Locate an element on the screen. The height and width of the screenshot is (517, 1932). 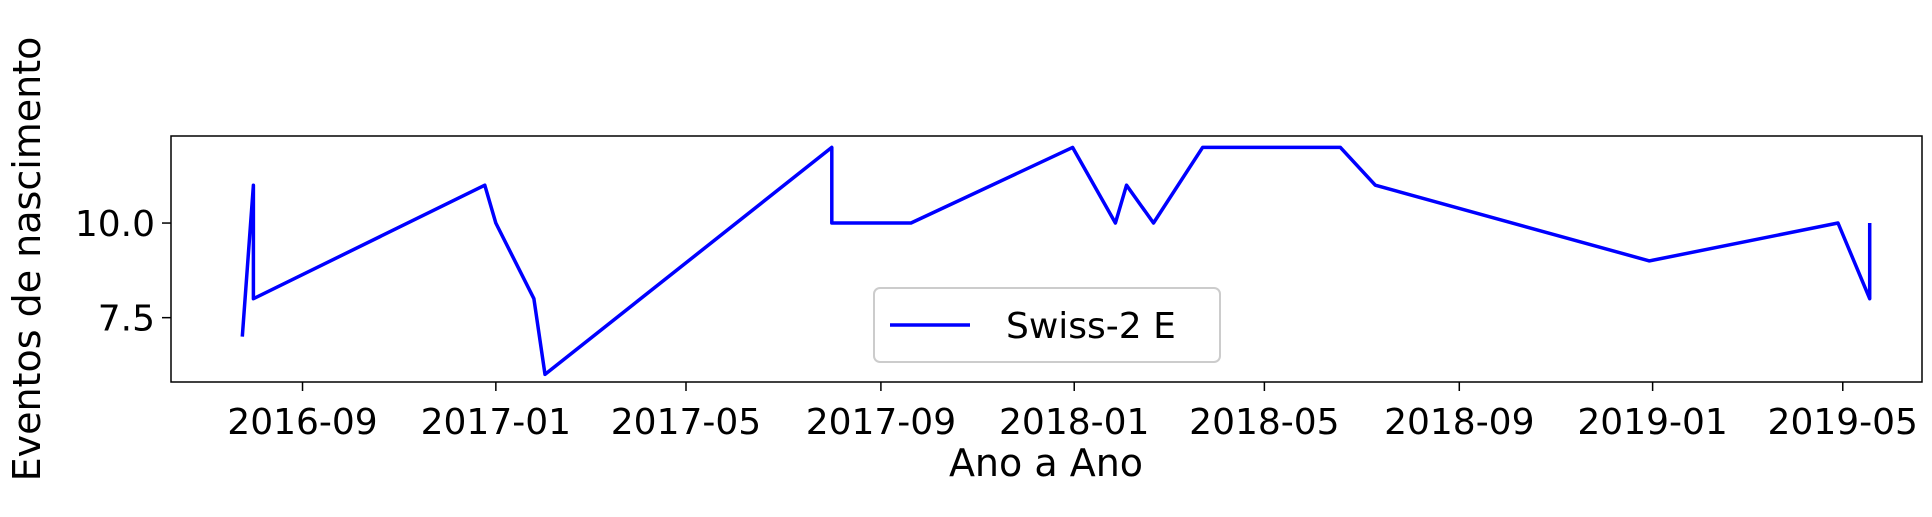
x-axis-title: Ano a Ano is located at coordinates (1046, 463).